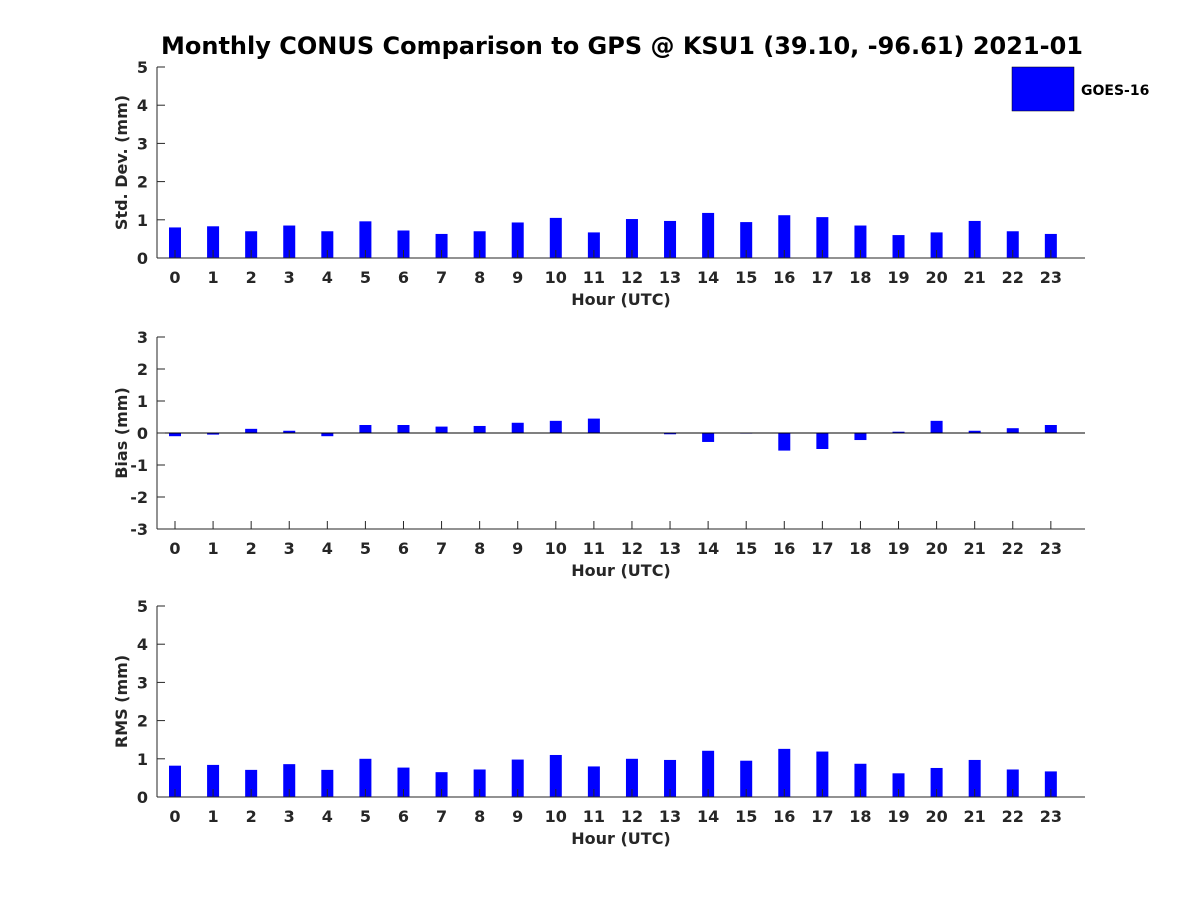  Describe the element at coordinates (121, 433) in the screenshot. I see `y-axis-label: Bias (mm)` at that location.